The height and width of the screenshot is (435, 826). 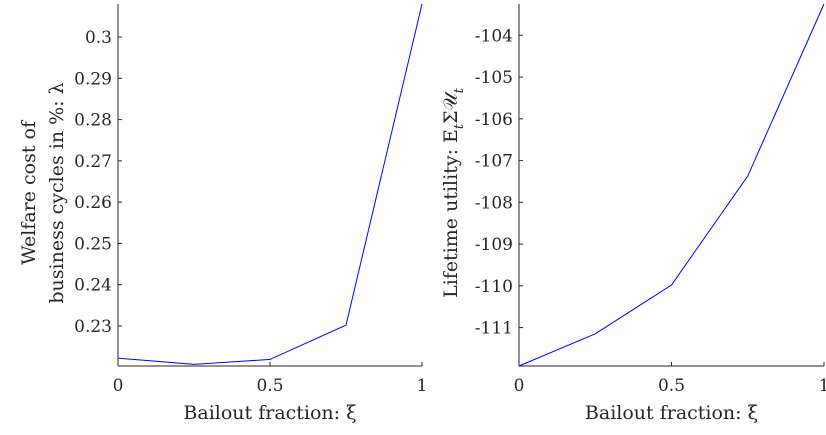 I want to click on y-tick-label: -105, so click(x=494, y=78).